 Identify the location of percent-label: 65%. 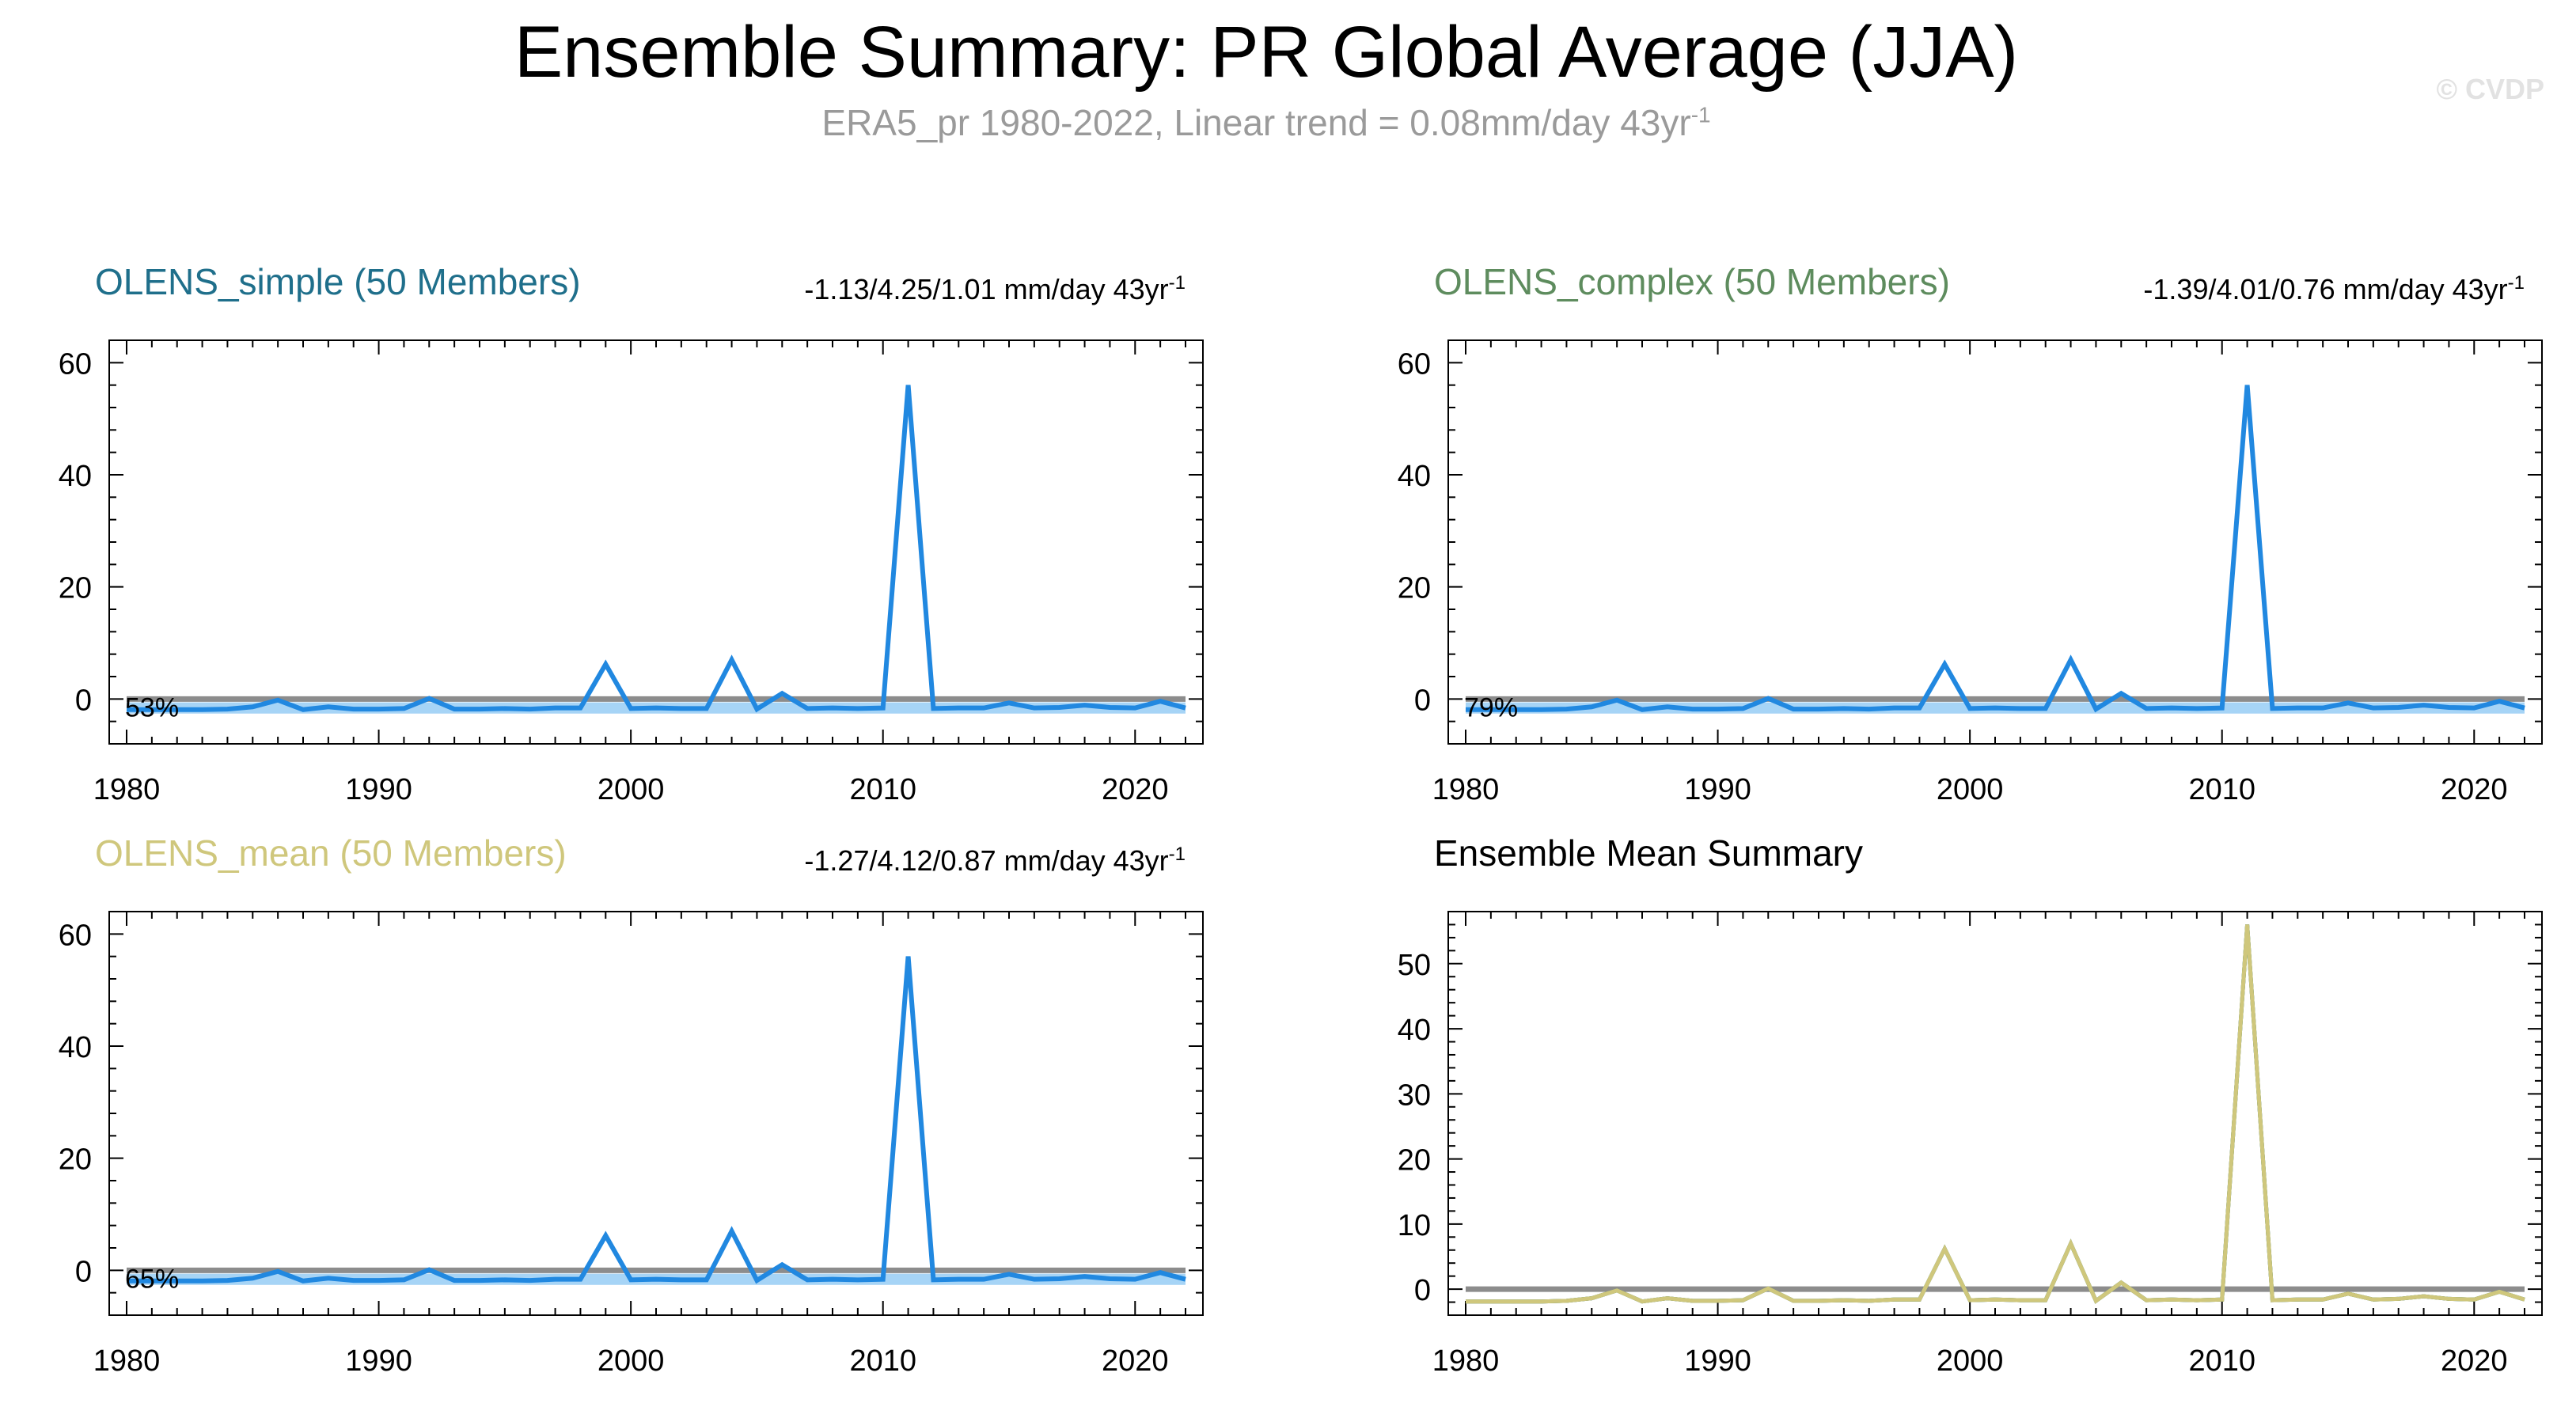
(152, 1279).